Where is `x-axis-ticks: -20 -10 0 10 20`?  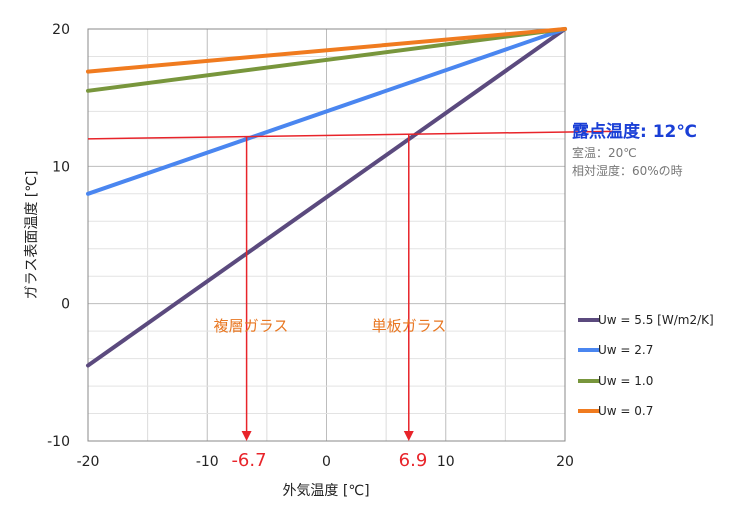
x-axis-ticks: -20 -10 0 10 20 is located at coordinates (325, 462).